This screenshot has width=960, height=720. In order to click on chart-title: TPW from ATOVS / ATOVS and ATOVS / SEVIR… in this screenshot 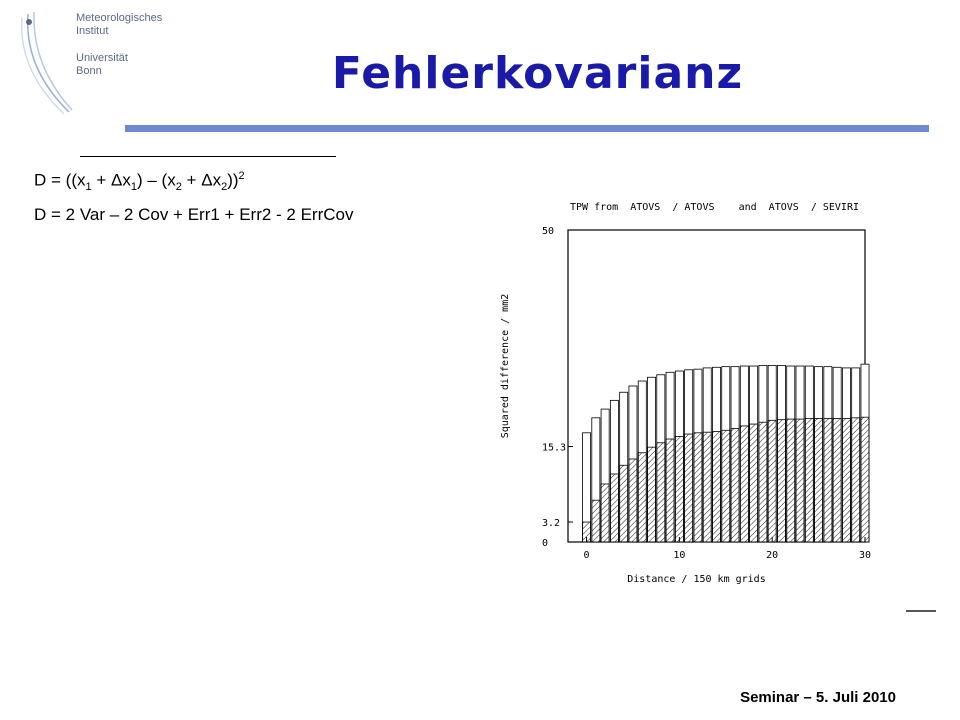, I will do `click(714, 207)`.